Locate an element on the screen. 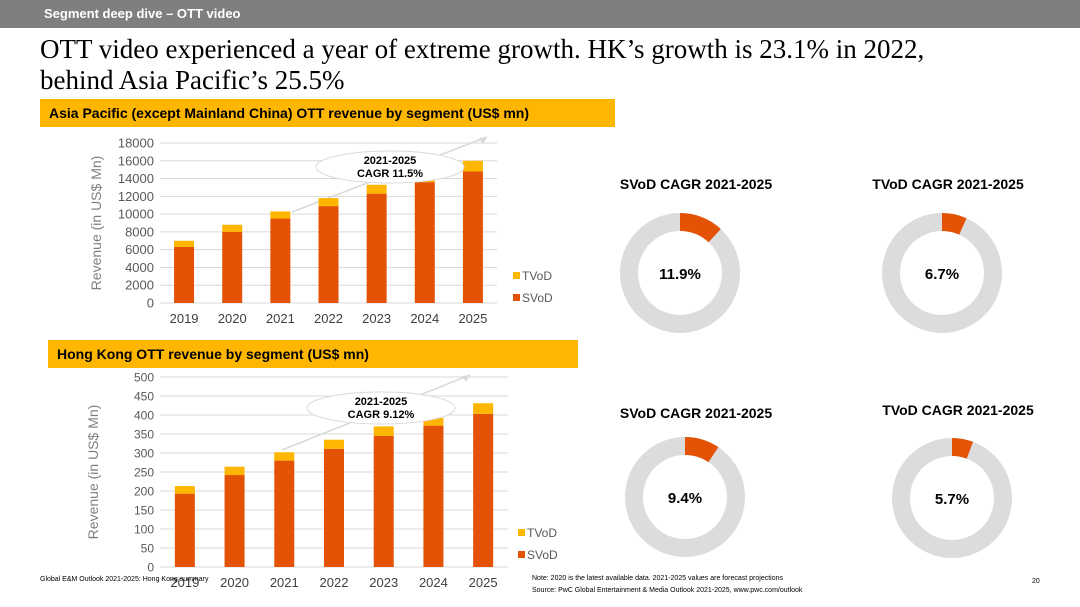 The width and height of the screenshot is (1080, 607). ap-y-tick-label: 16000 is located at coordinates (136, 160).